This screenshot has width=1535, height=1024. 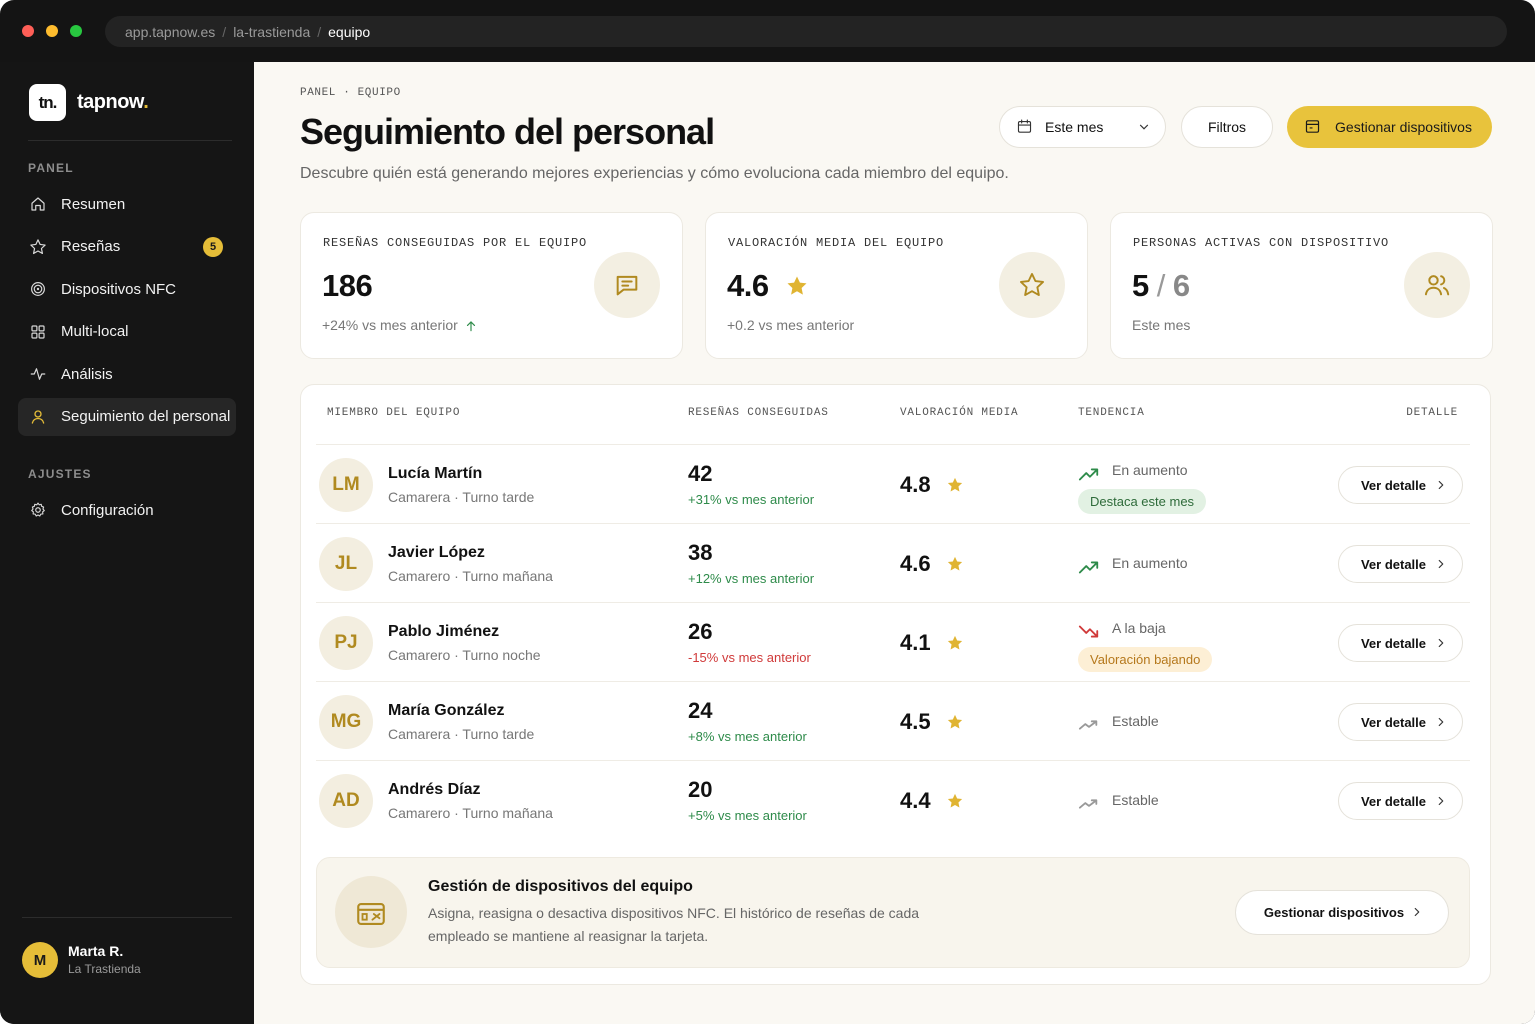 I want to click on member-role: Camarera · Turno tarde, so click(x=461, y=734).